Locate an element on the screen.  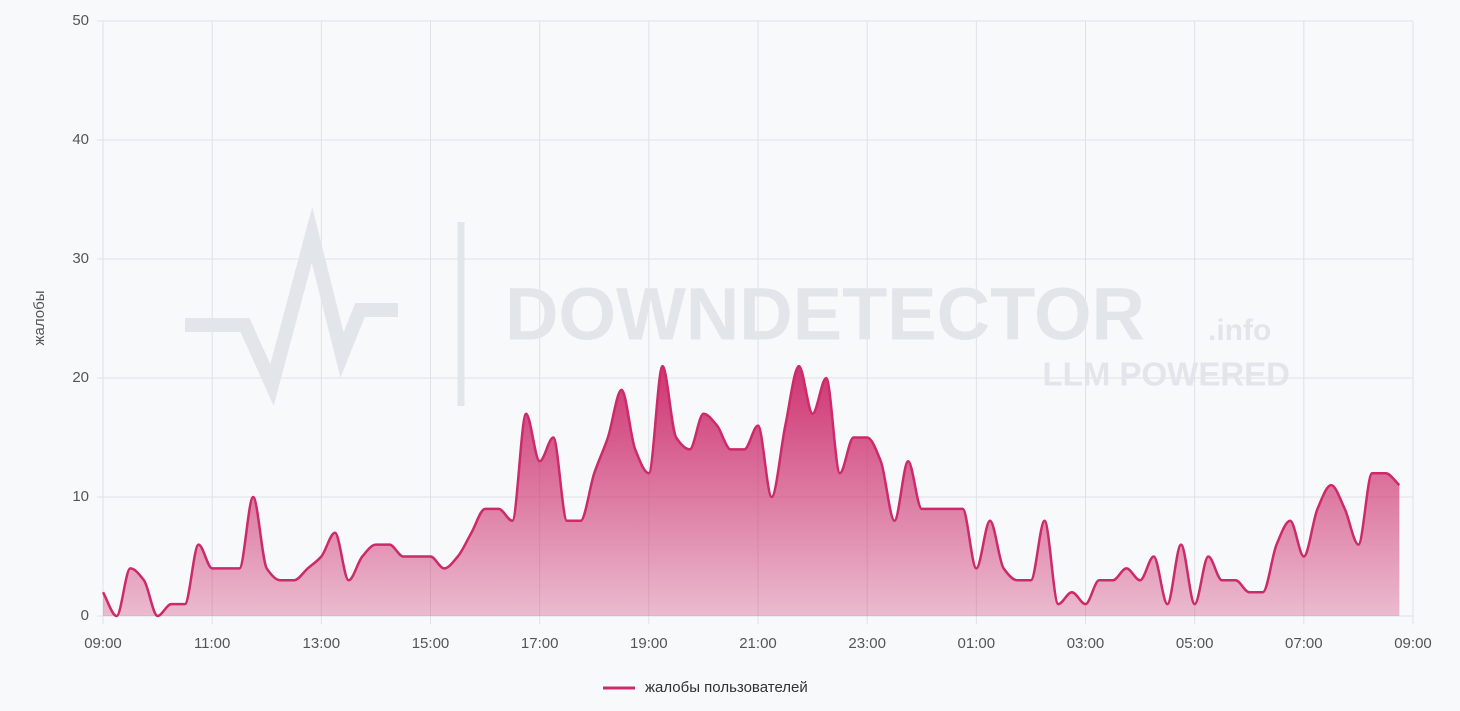
x-tick-label: 05:00 is located at coordinates (1195, 643).